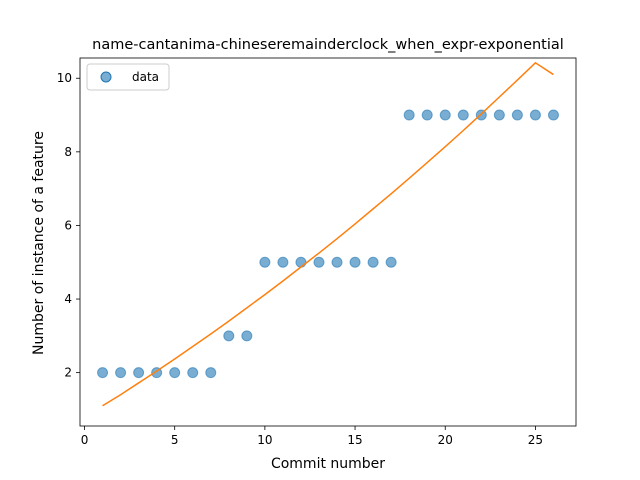 The image size is (640, 480). What do you see at coordinates (145, 77) in the screenshot?
I see `legend-label-data: data` at bounding box center [145, 77].